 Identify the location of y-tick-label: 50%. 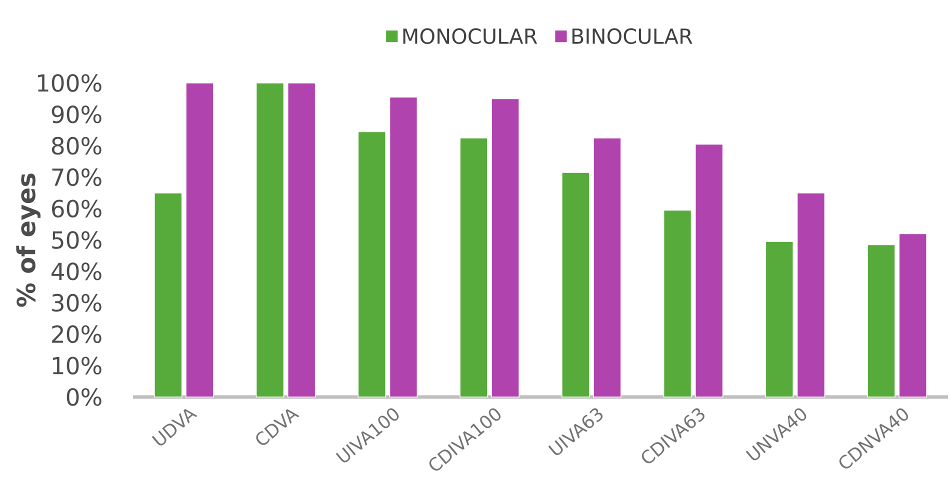
(77, 240).